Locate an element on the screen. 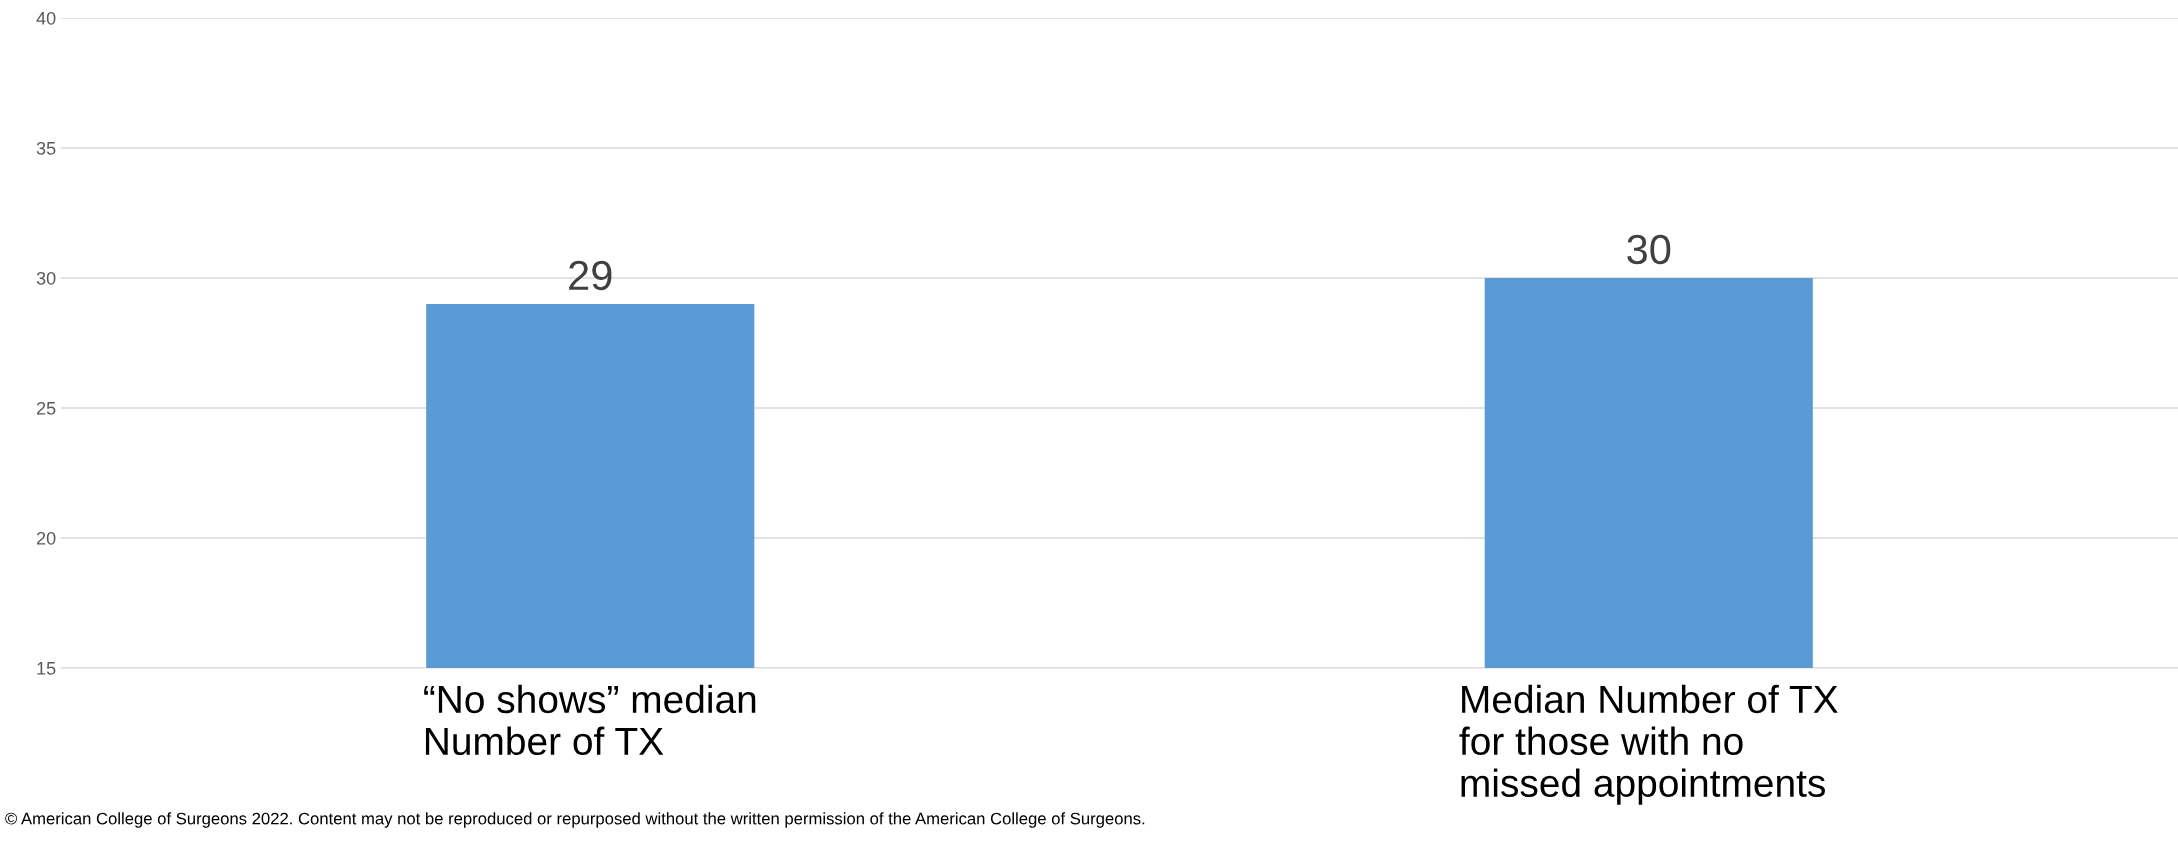 Image resolution: width=2178 pixels, height=850 pixels. y-tick-label: 25 is located at coordinates (46, 408).